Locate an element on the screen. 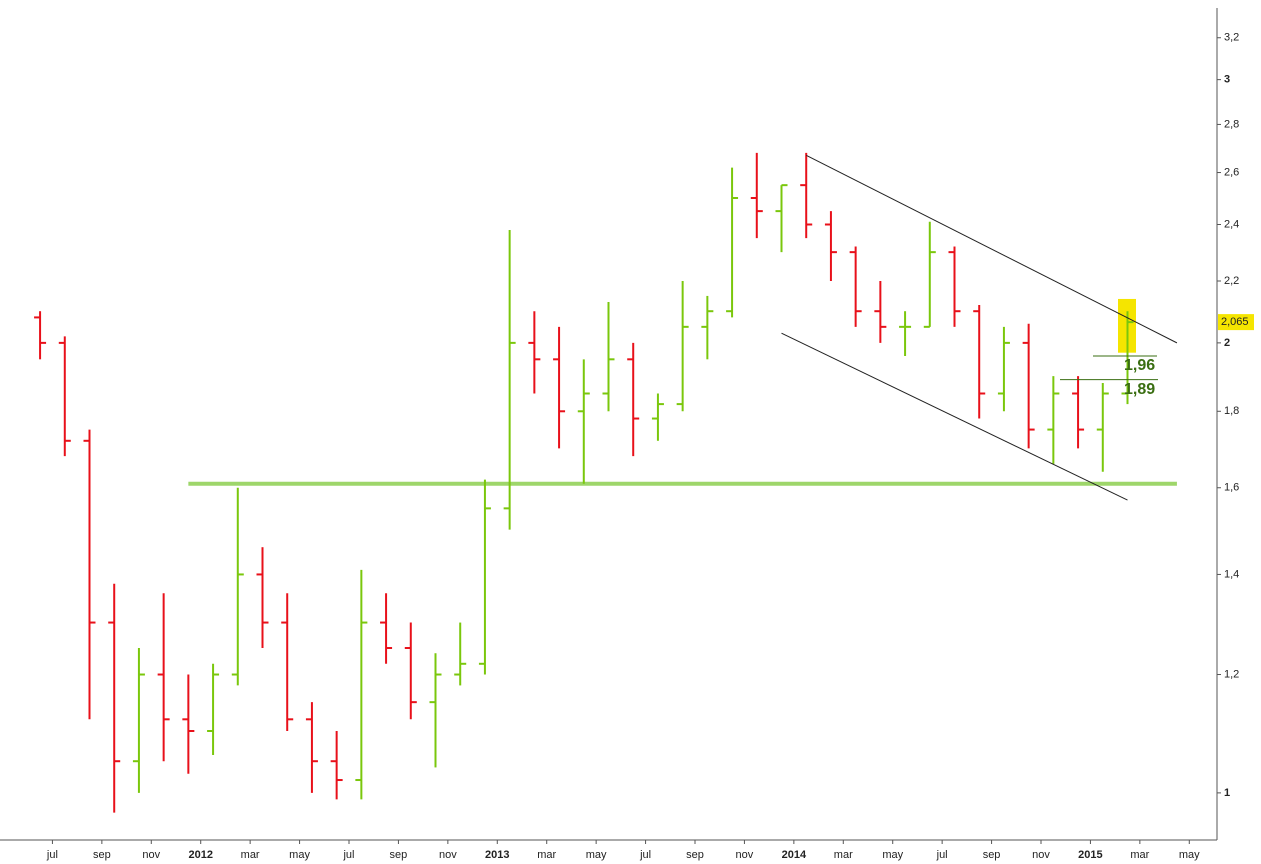  last-price-box is located at coordinates (1236, 322).